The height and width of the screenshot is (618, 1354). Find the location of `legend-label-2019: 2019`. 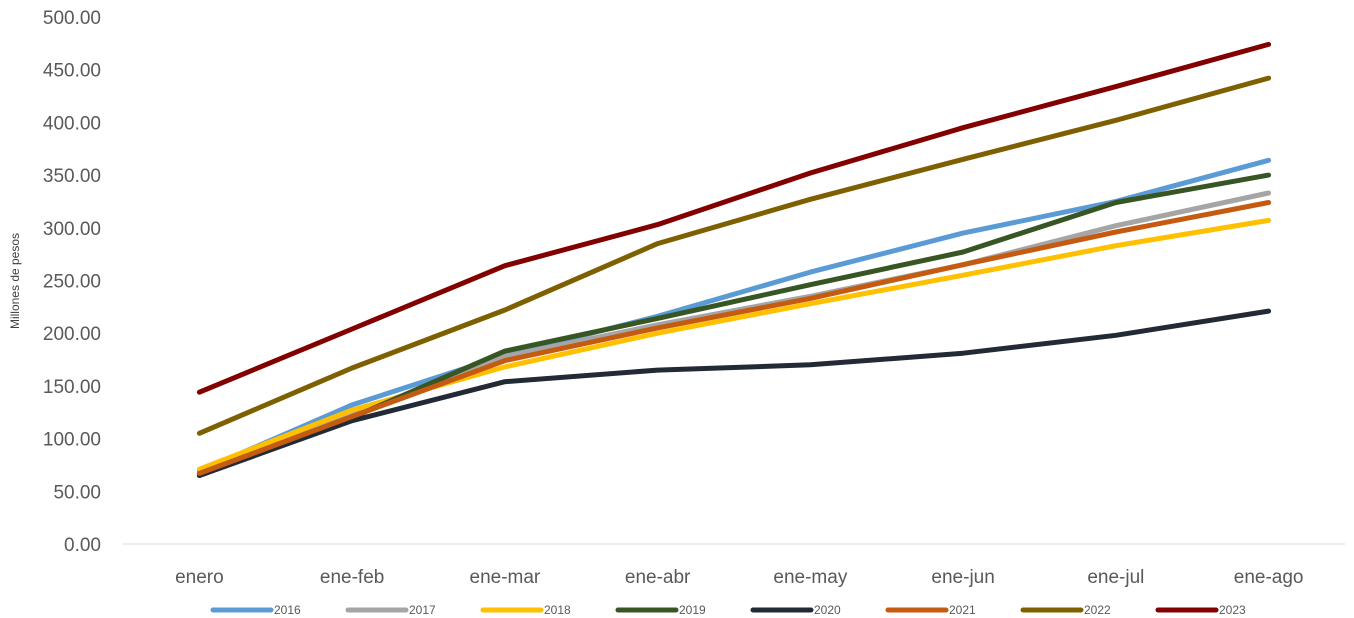

legend-label-2019: 2019 is located at coordinates (692, 610).